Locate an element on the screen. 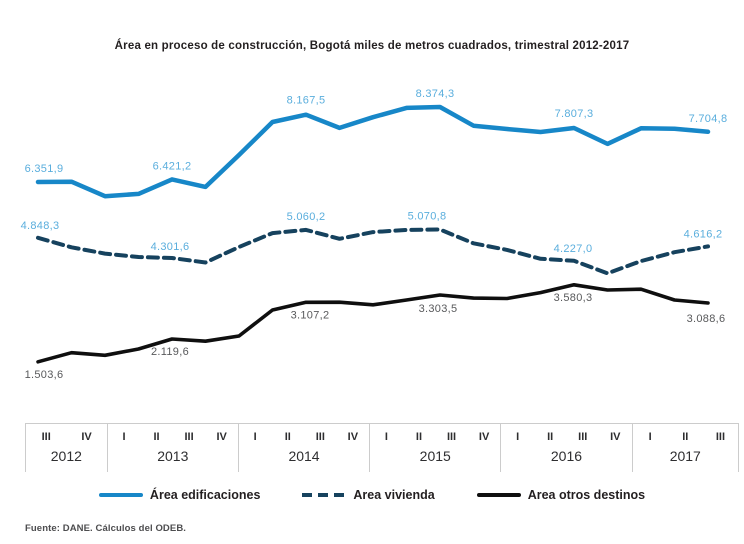 The image size is (744, 544). point-label: 6.351,9 is located at coordinates (44, 169).